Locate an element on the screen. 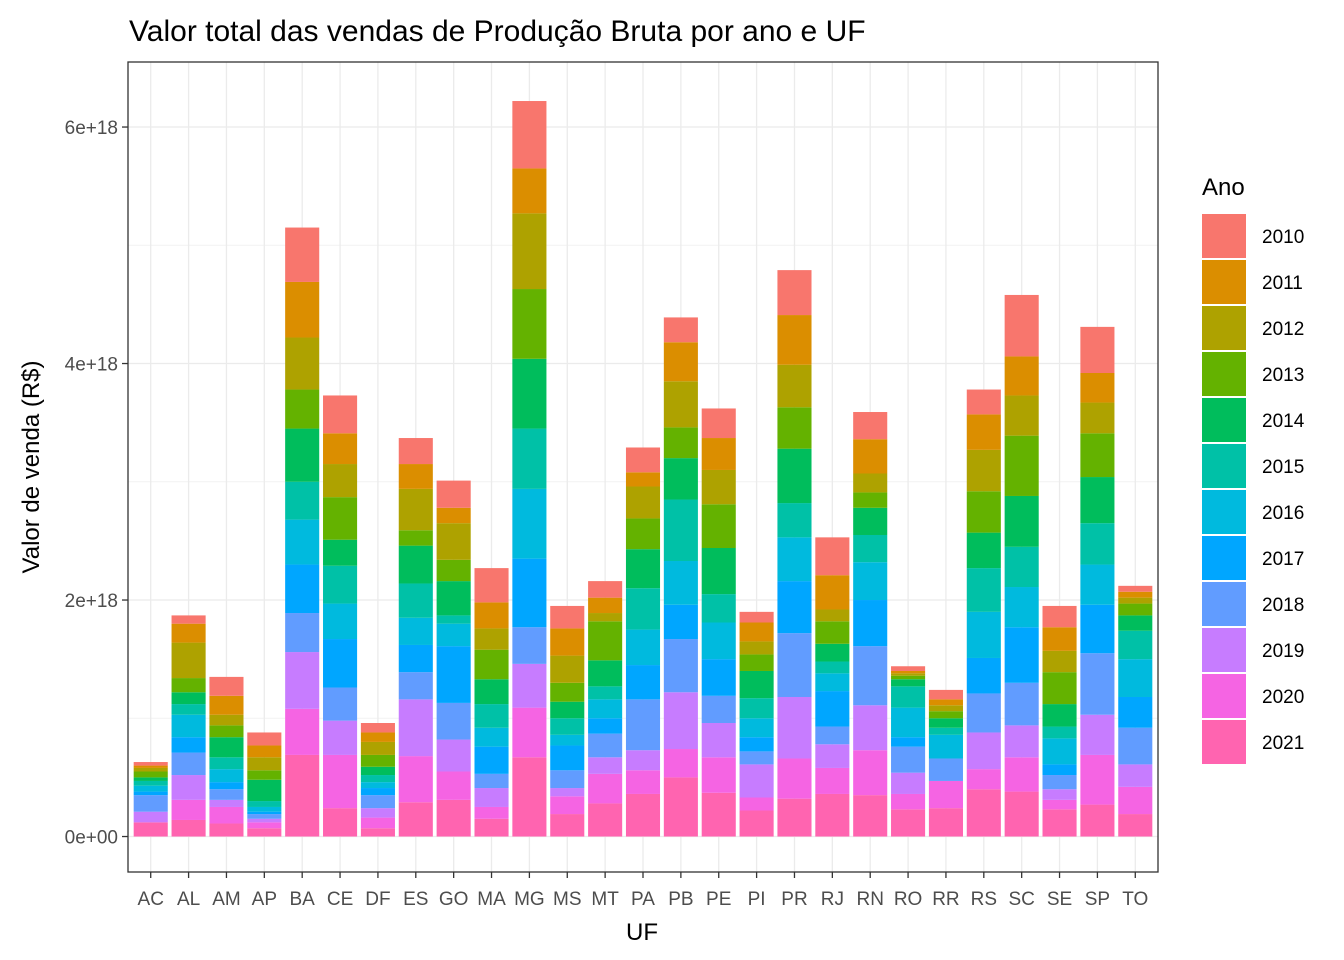 The width and height of the screenshot is (1344, 960). bar-segment-MG-2010 is located at coordinates (529, 135).